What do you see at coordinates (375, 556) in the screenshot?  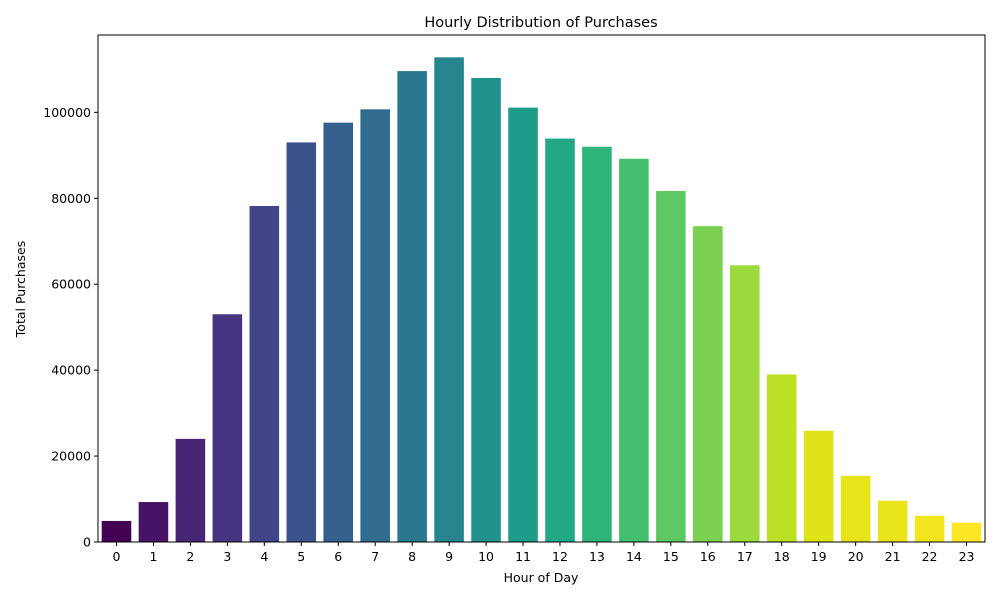 I see `x-tick-label: 7` at bounding box center [375, 556].